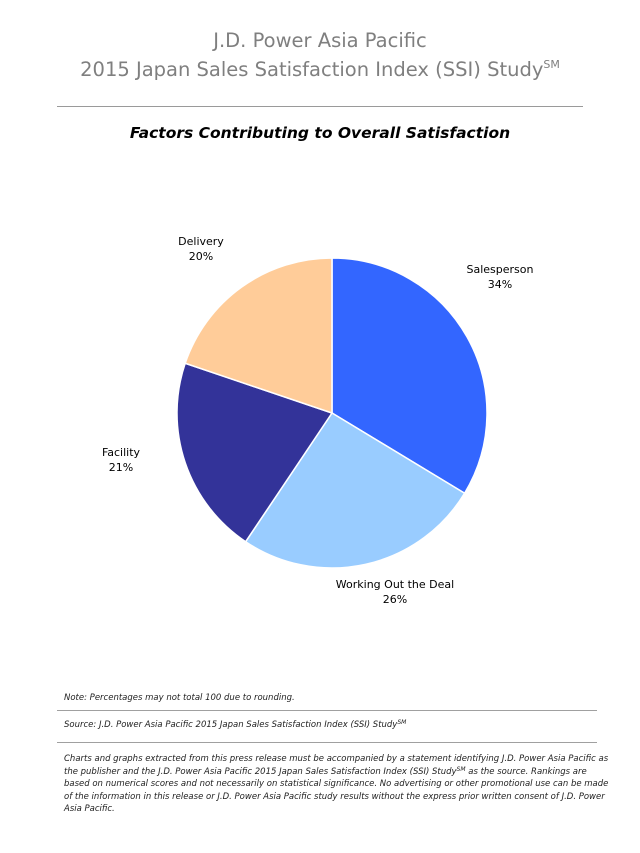 Image resolution: width=640 pixels, height=853 pixels. What do you see at coordinates (327, 742) in the screenshot?
I see `source-divider` at bounding box center [327, 742].